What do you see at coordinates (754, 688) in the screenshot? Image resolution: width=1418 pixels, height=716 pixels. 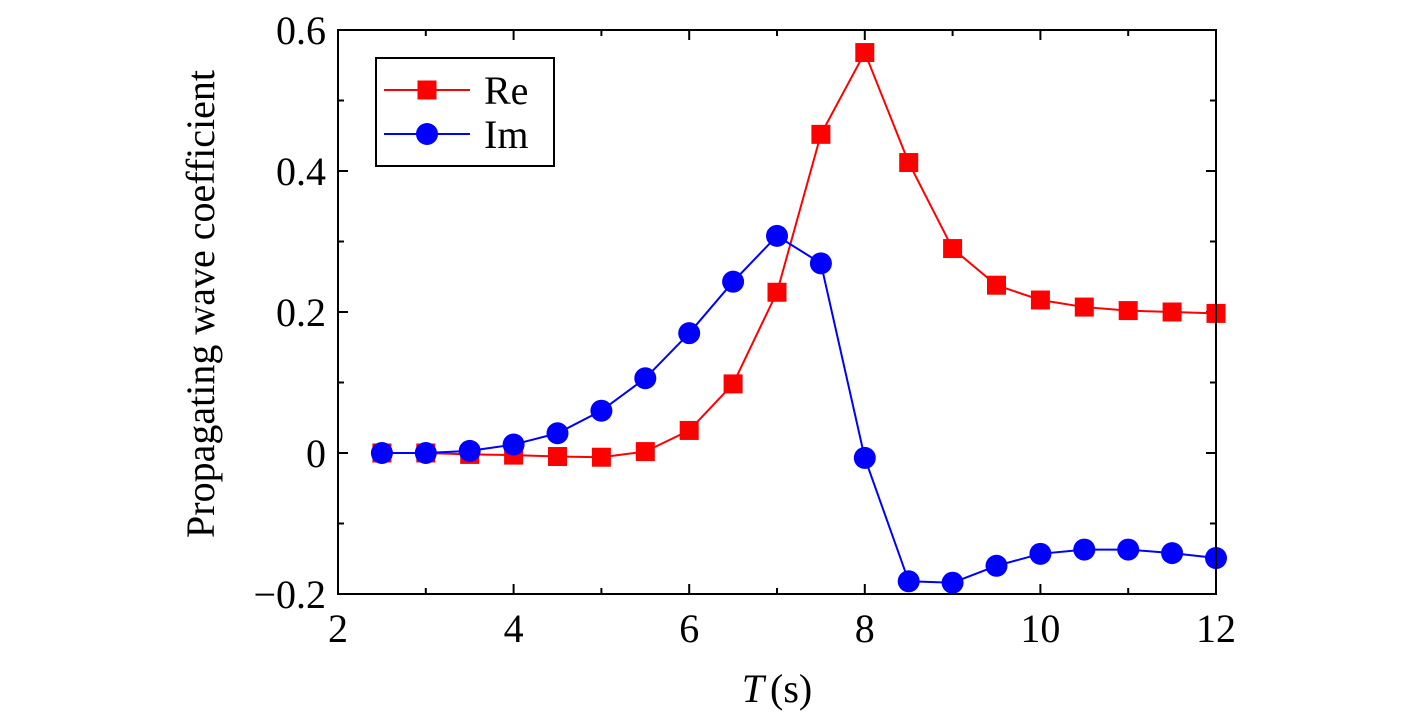 I see `x-axis-variable: T` at bounding box center [754, 688].